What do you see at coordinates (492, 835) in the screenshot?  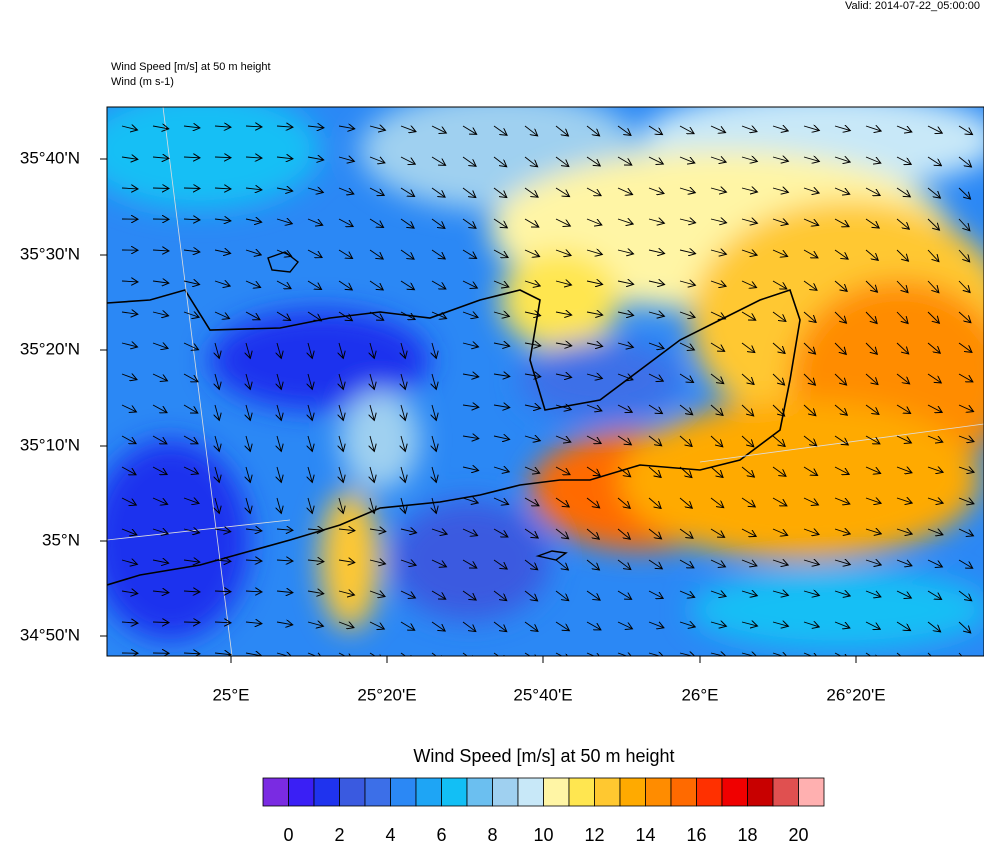 I see `colorbar-label: 8` at bounding box center [492, 835].